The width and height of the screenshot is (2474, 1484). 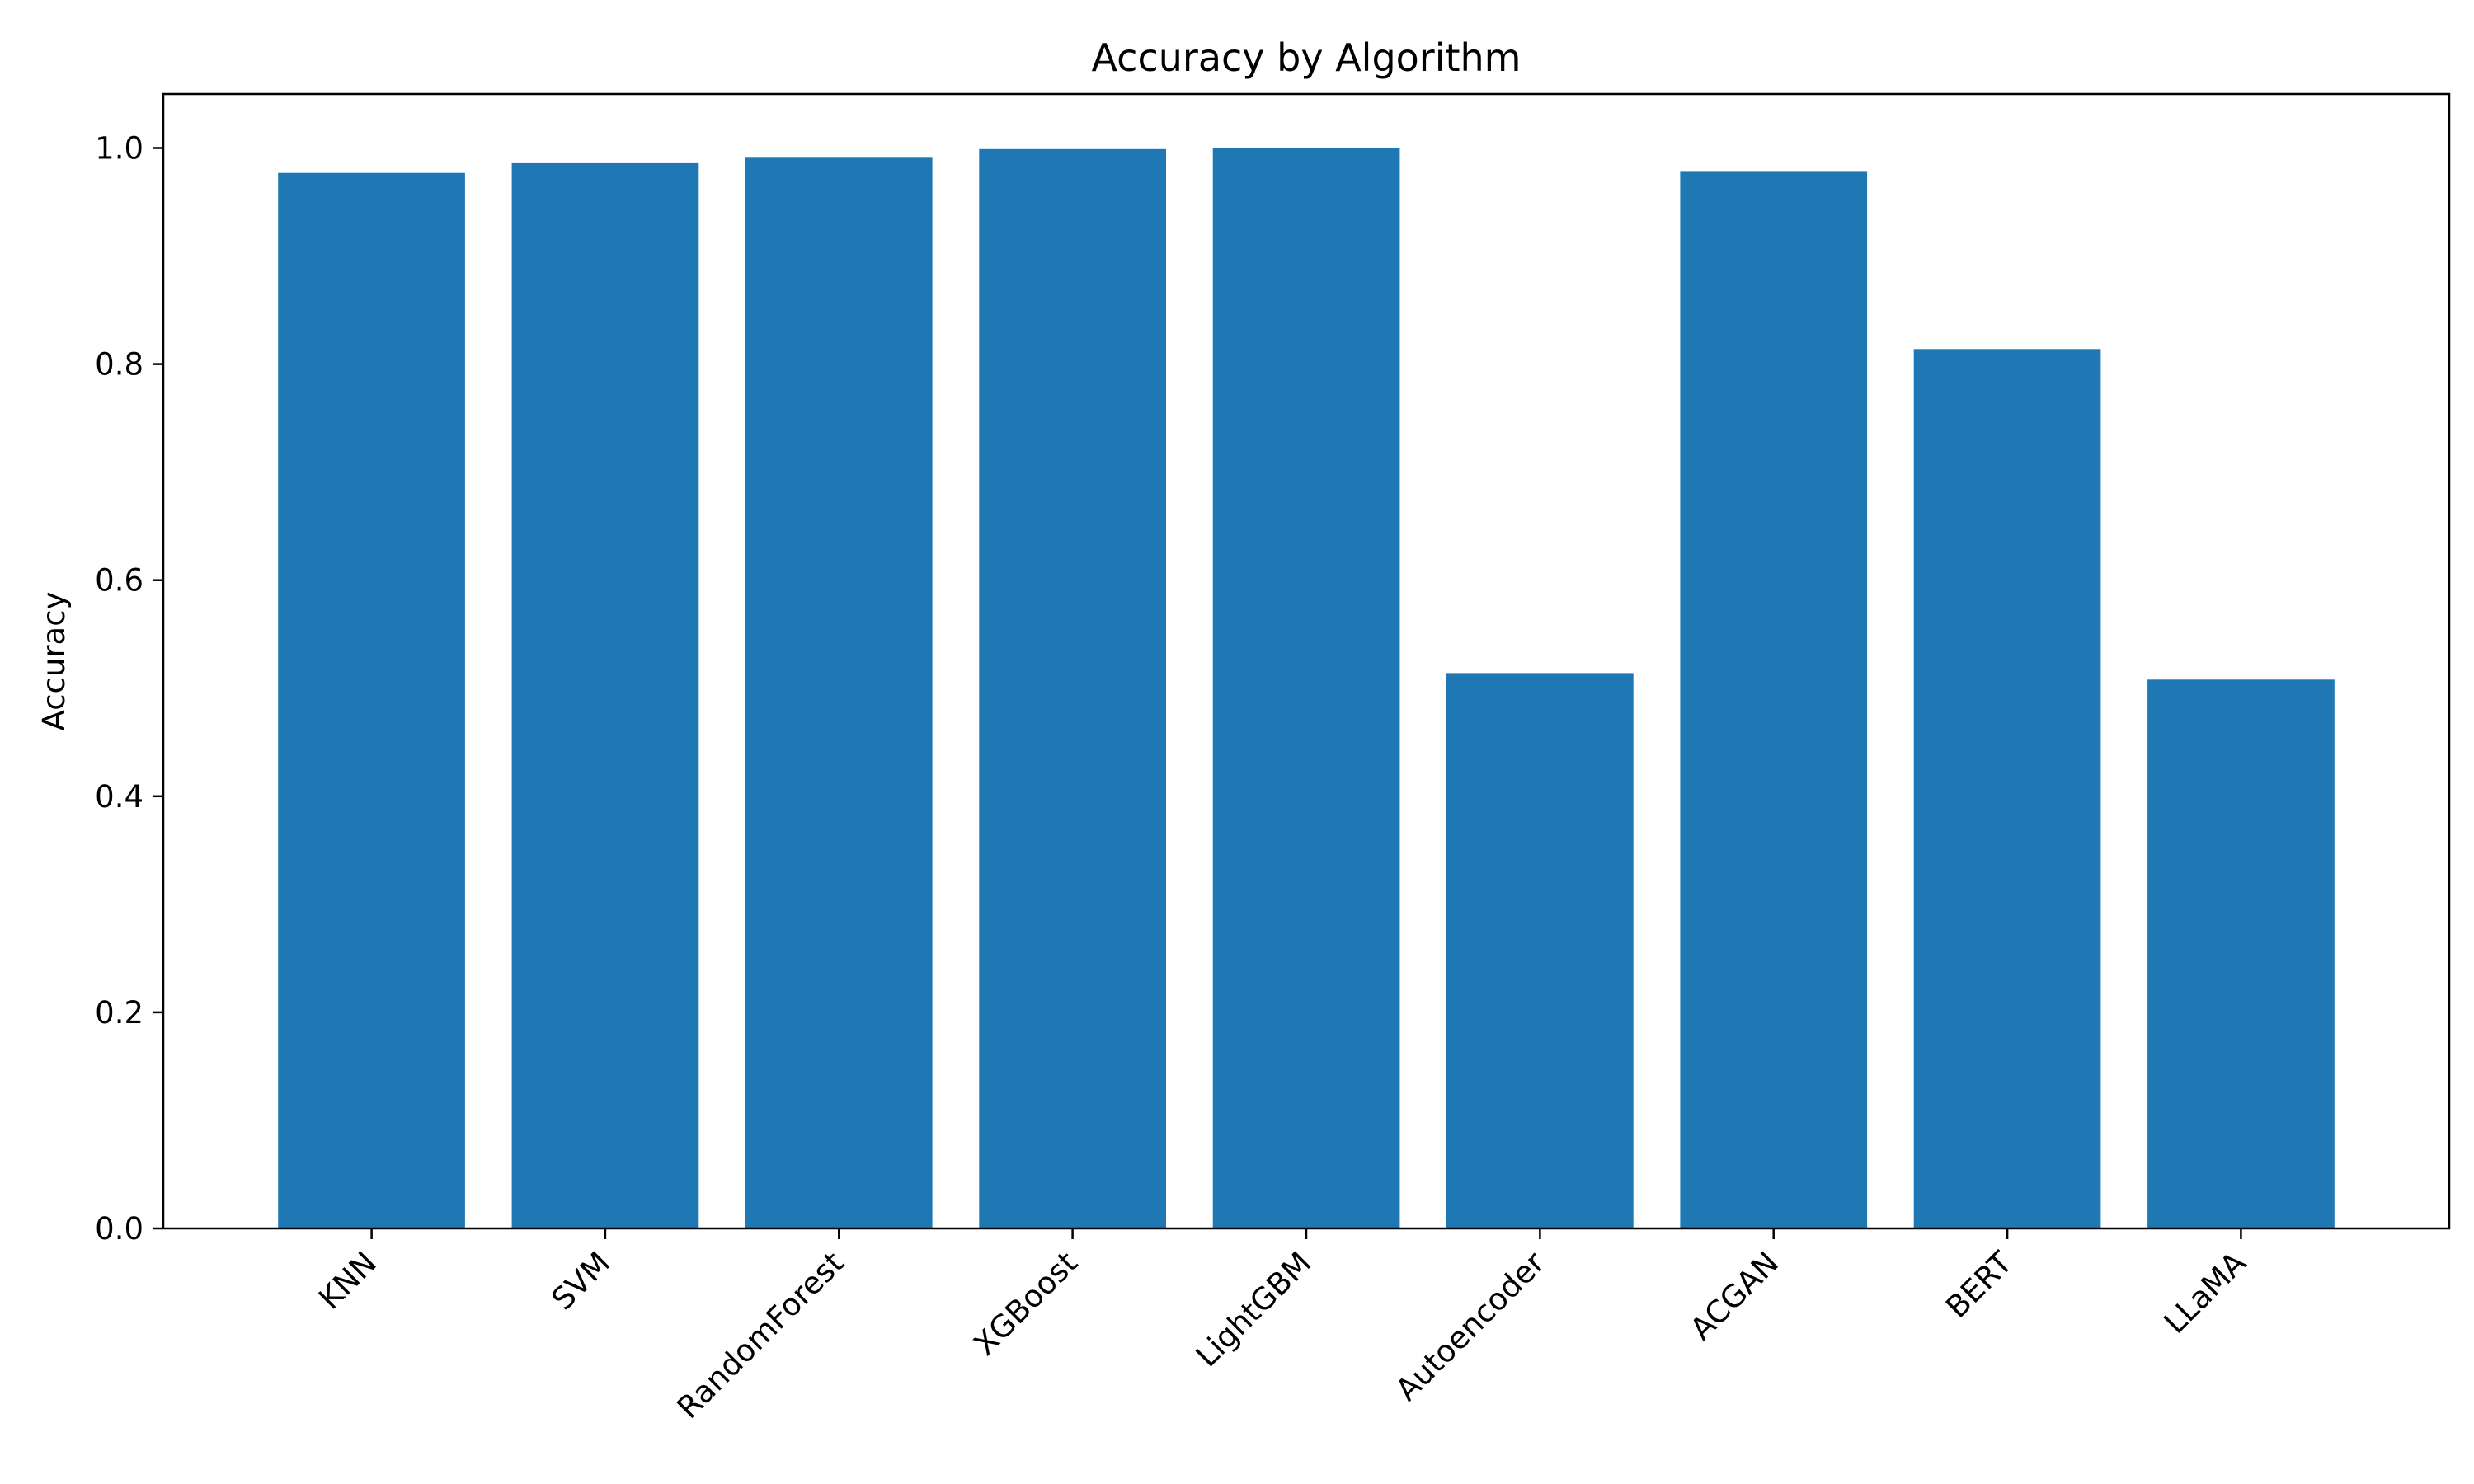 I want to click on y-tick-label: 0.0, so click(x=119, y=1229).